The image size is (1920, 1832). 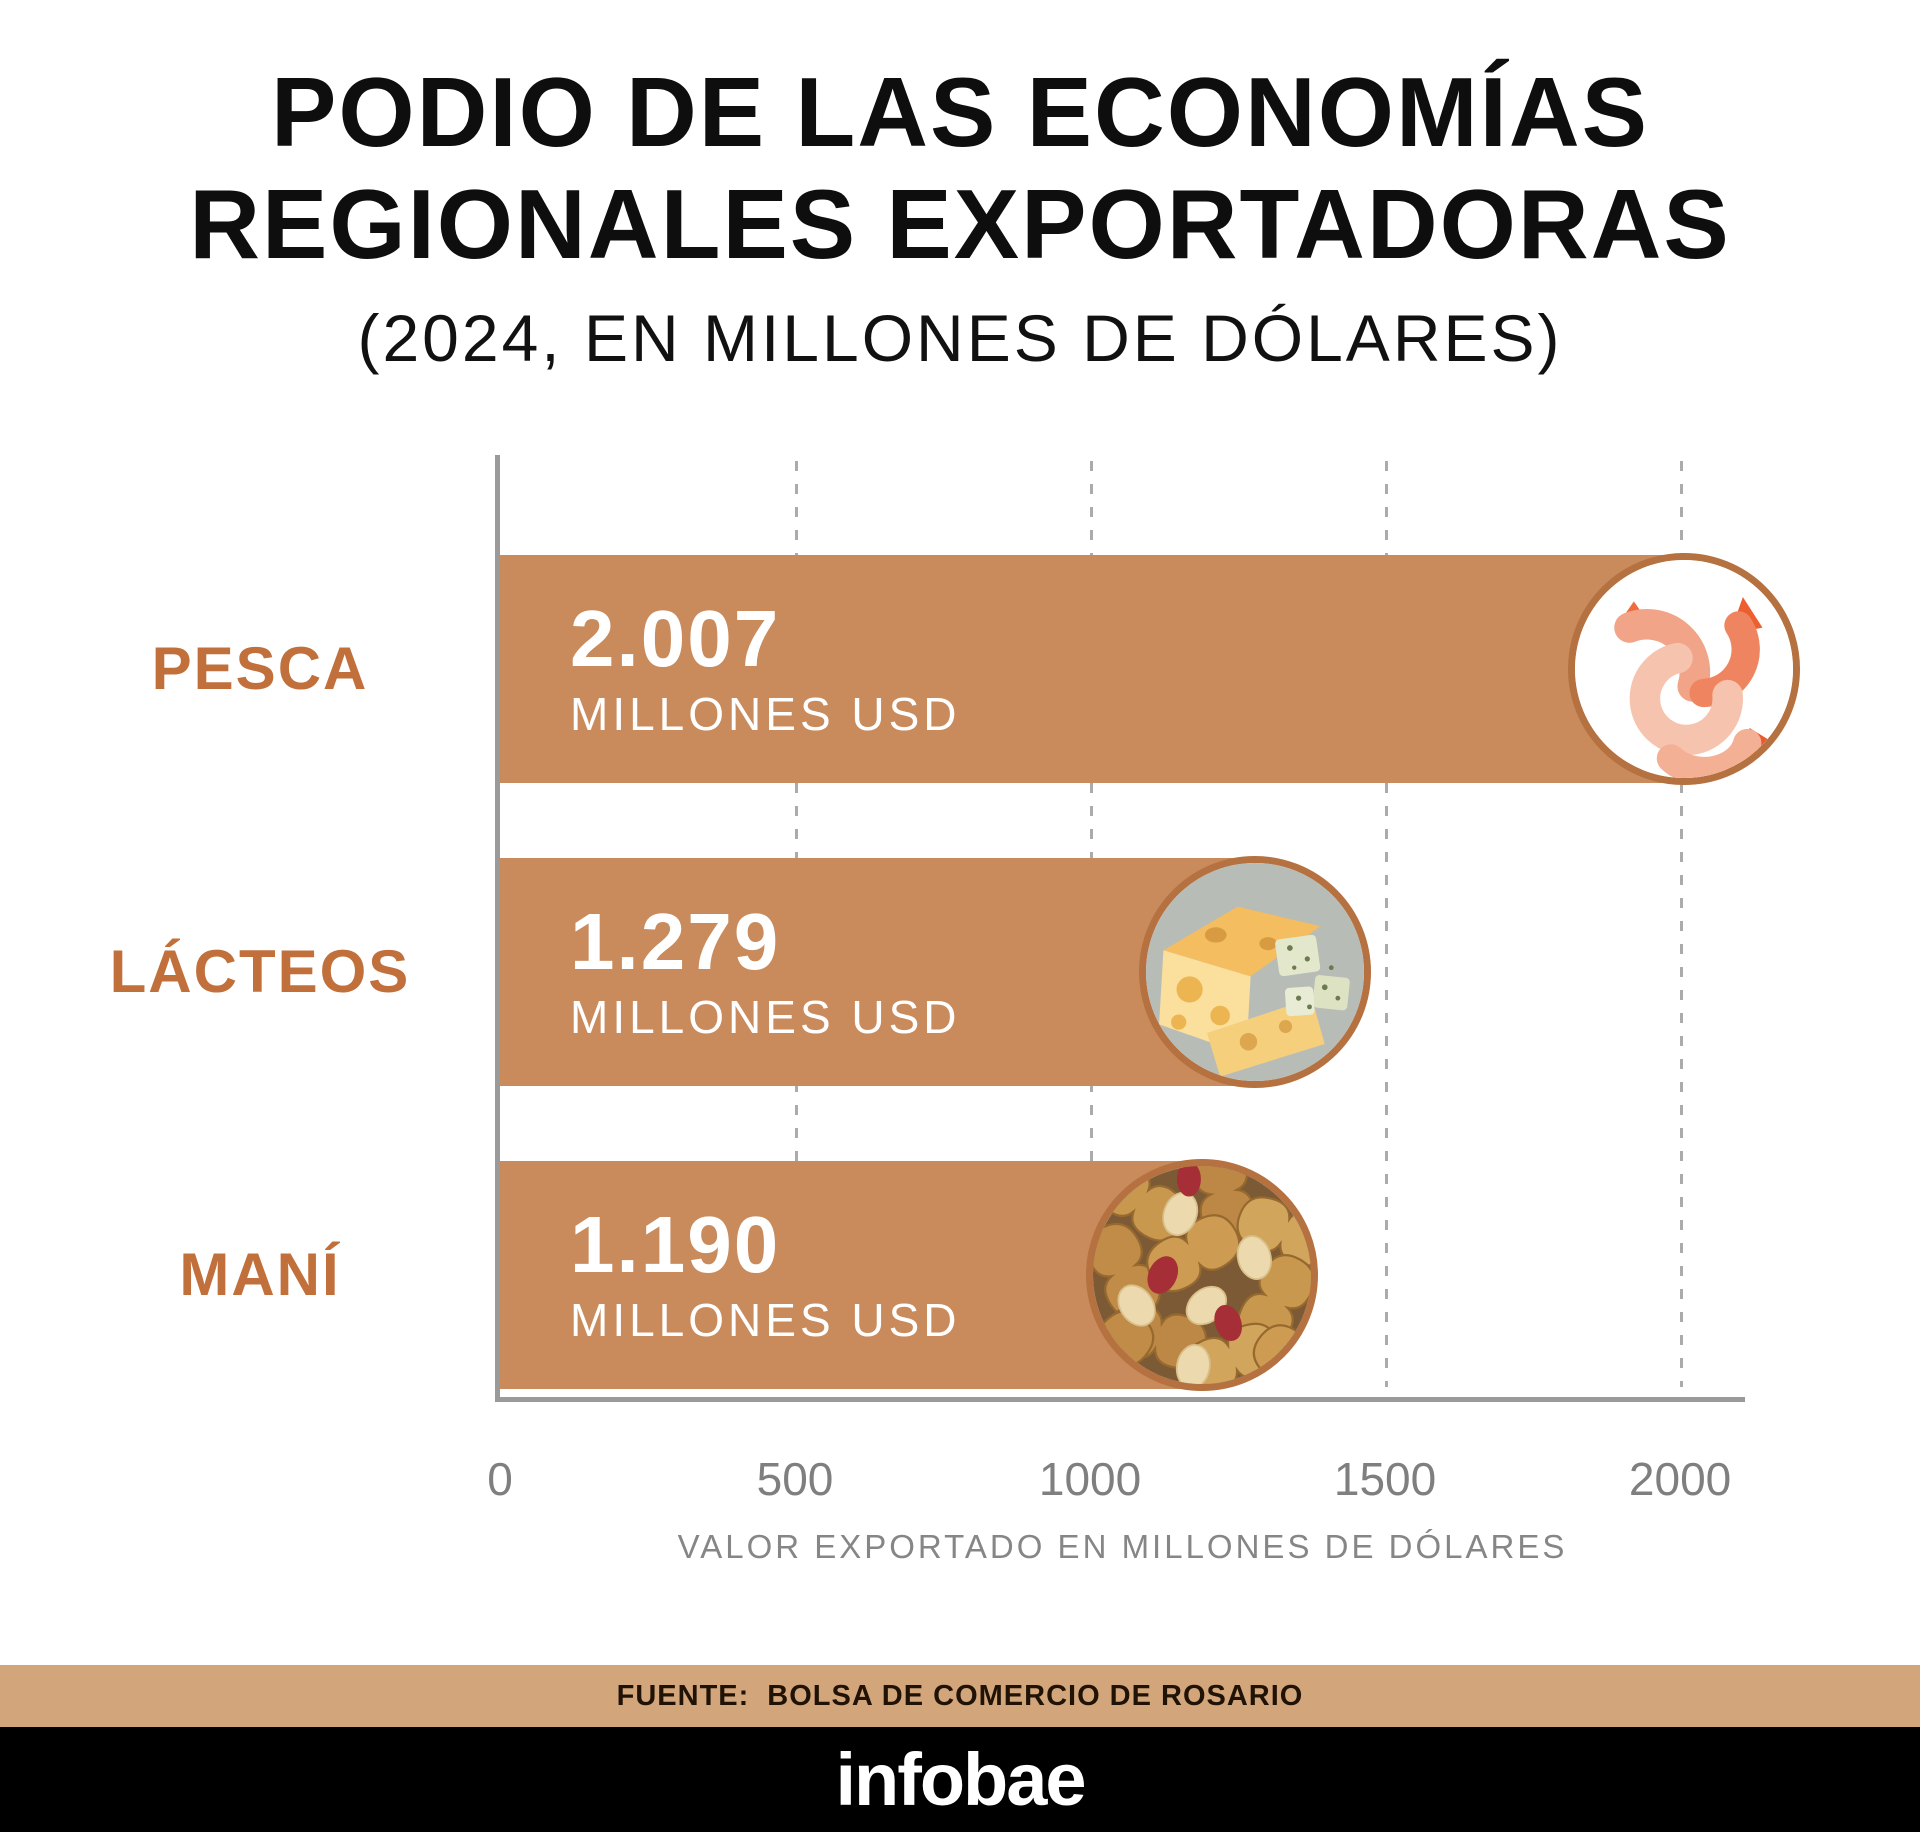 I want to click on peanuts-icon, so click(x=1202, y=1275).